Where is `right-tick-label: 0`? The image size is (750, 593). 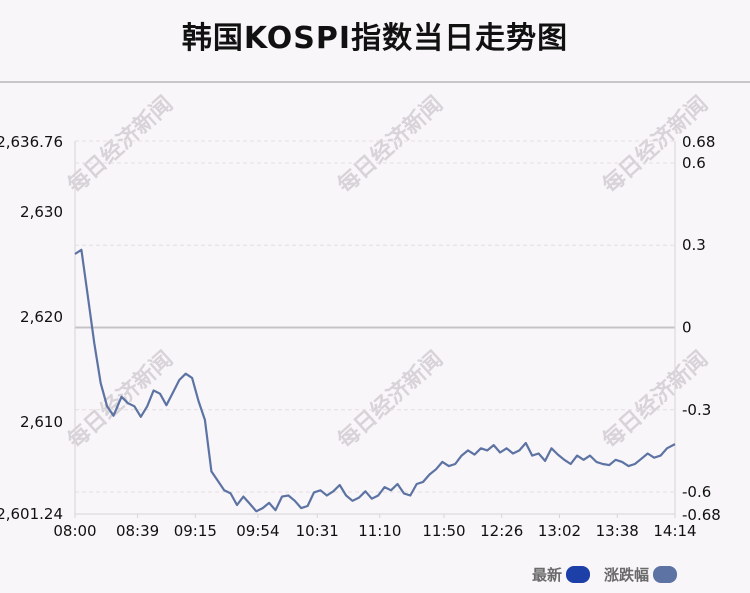 right-tick-label: 0 is located at coordinates (687, 328).